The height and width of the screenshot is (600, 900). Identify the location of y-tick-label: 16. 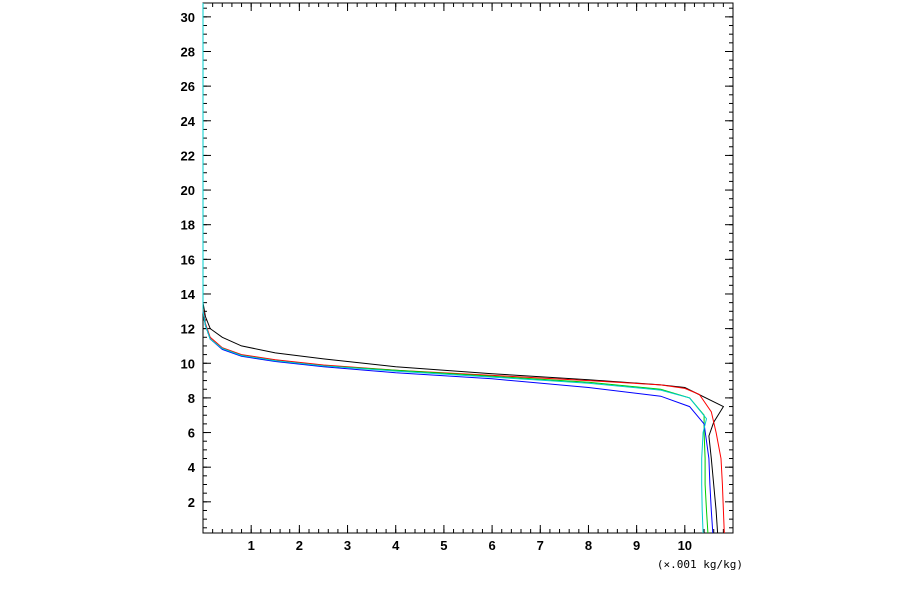
(188, 259).